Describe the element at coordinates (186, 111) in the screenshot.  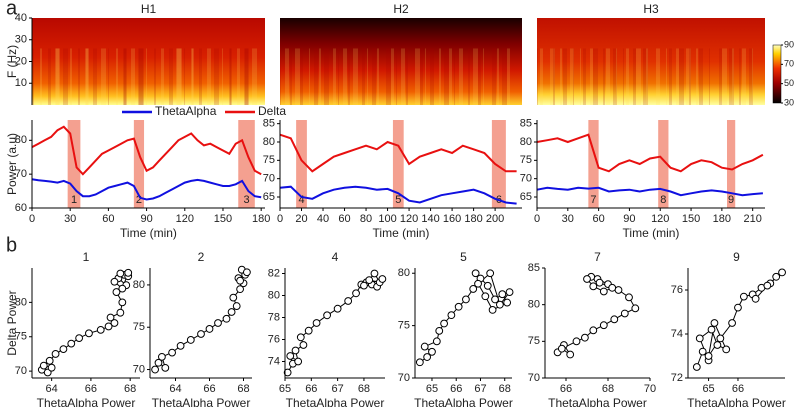
I see `legend-label: ThetaAlpha` at that location.